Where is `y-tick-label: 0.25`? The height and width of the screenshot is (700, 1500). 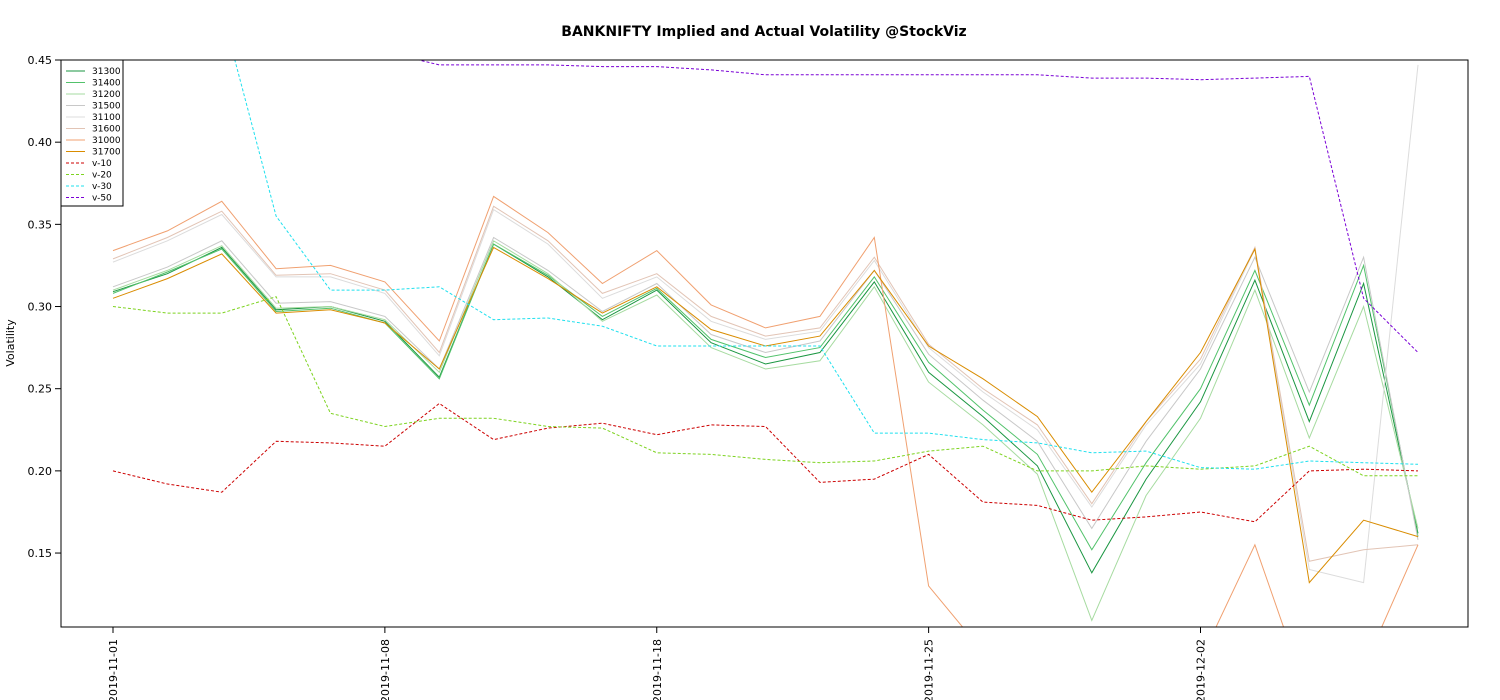 y-tick-label: 0.25 is located at coordinates (40, 389).